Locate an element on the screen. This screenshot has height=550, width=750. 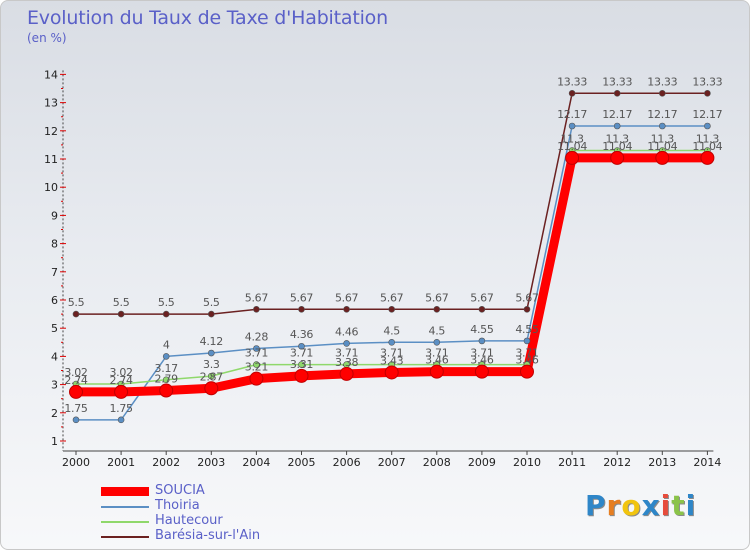
x-tick-label: 2002 is located at coordinates (166, 462).